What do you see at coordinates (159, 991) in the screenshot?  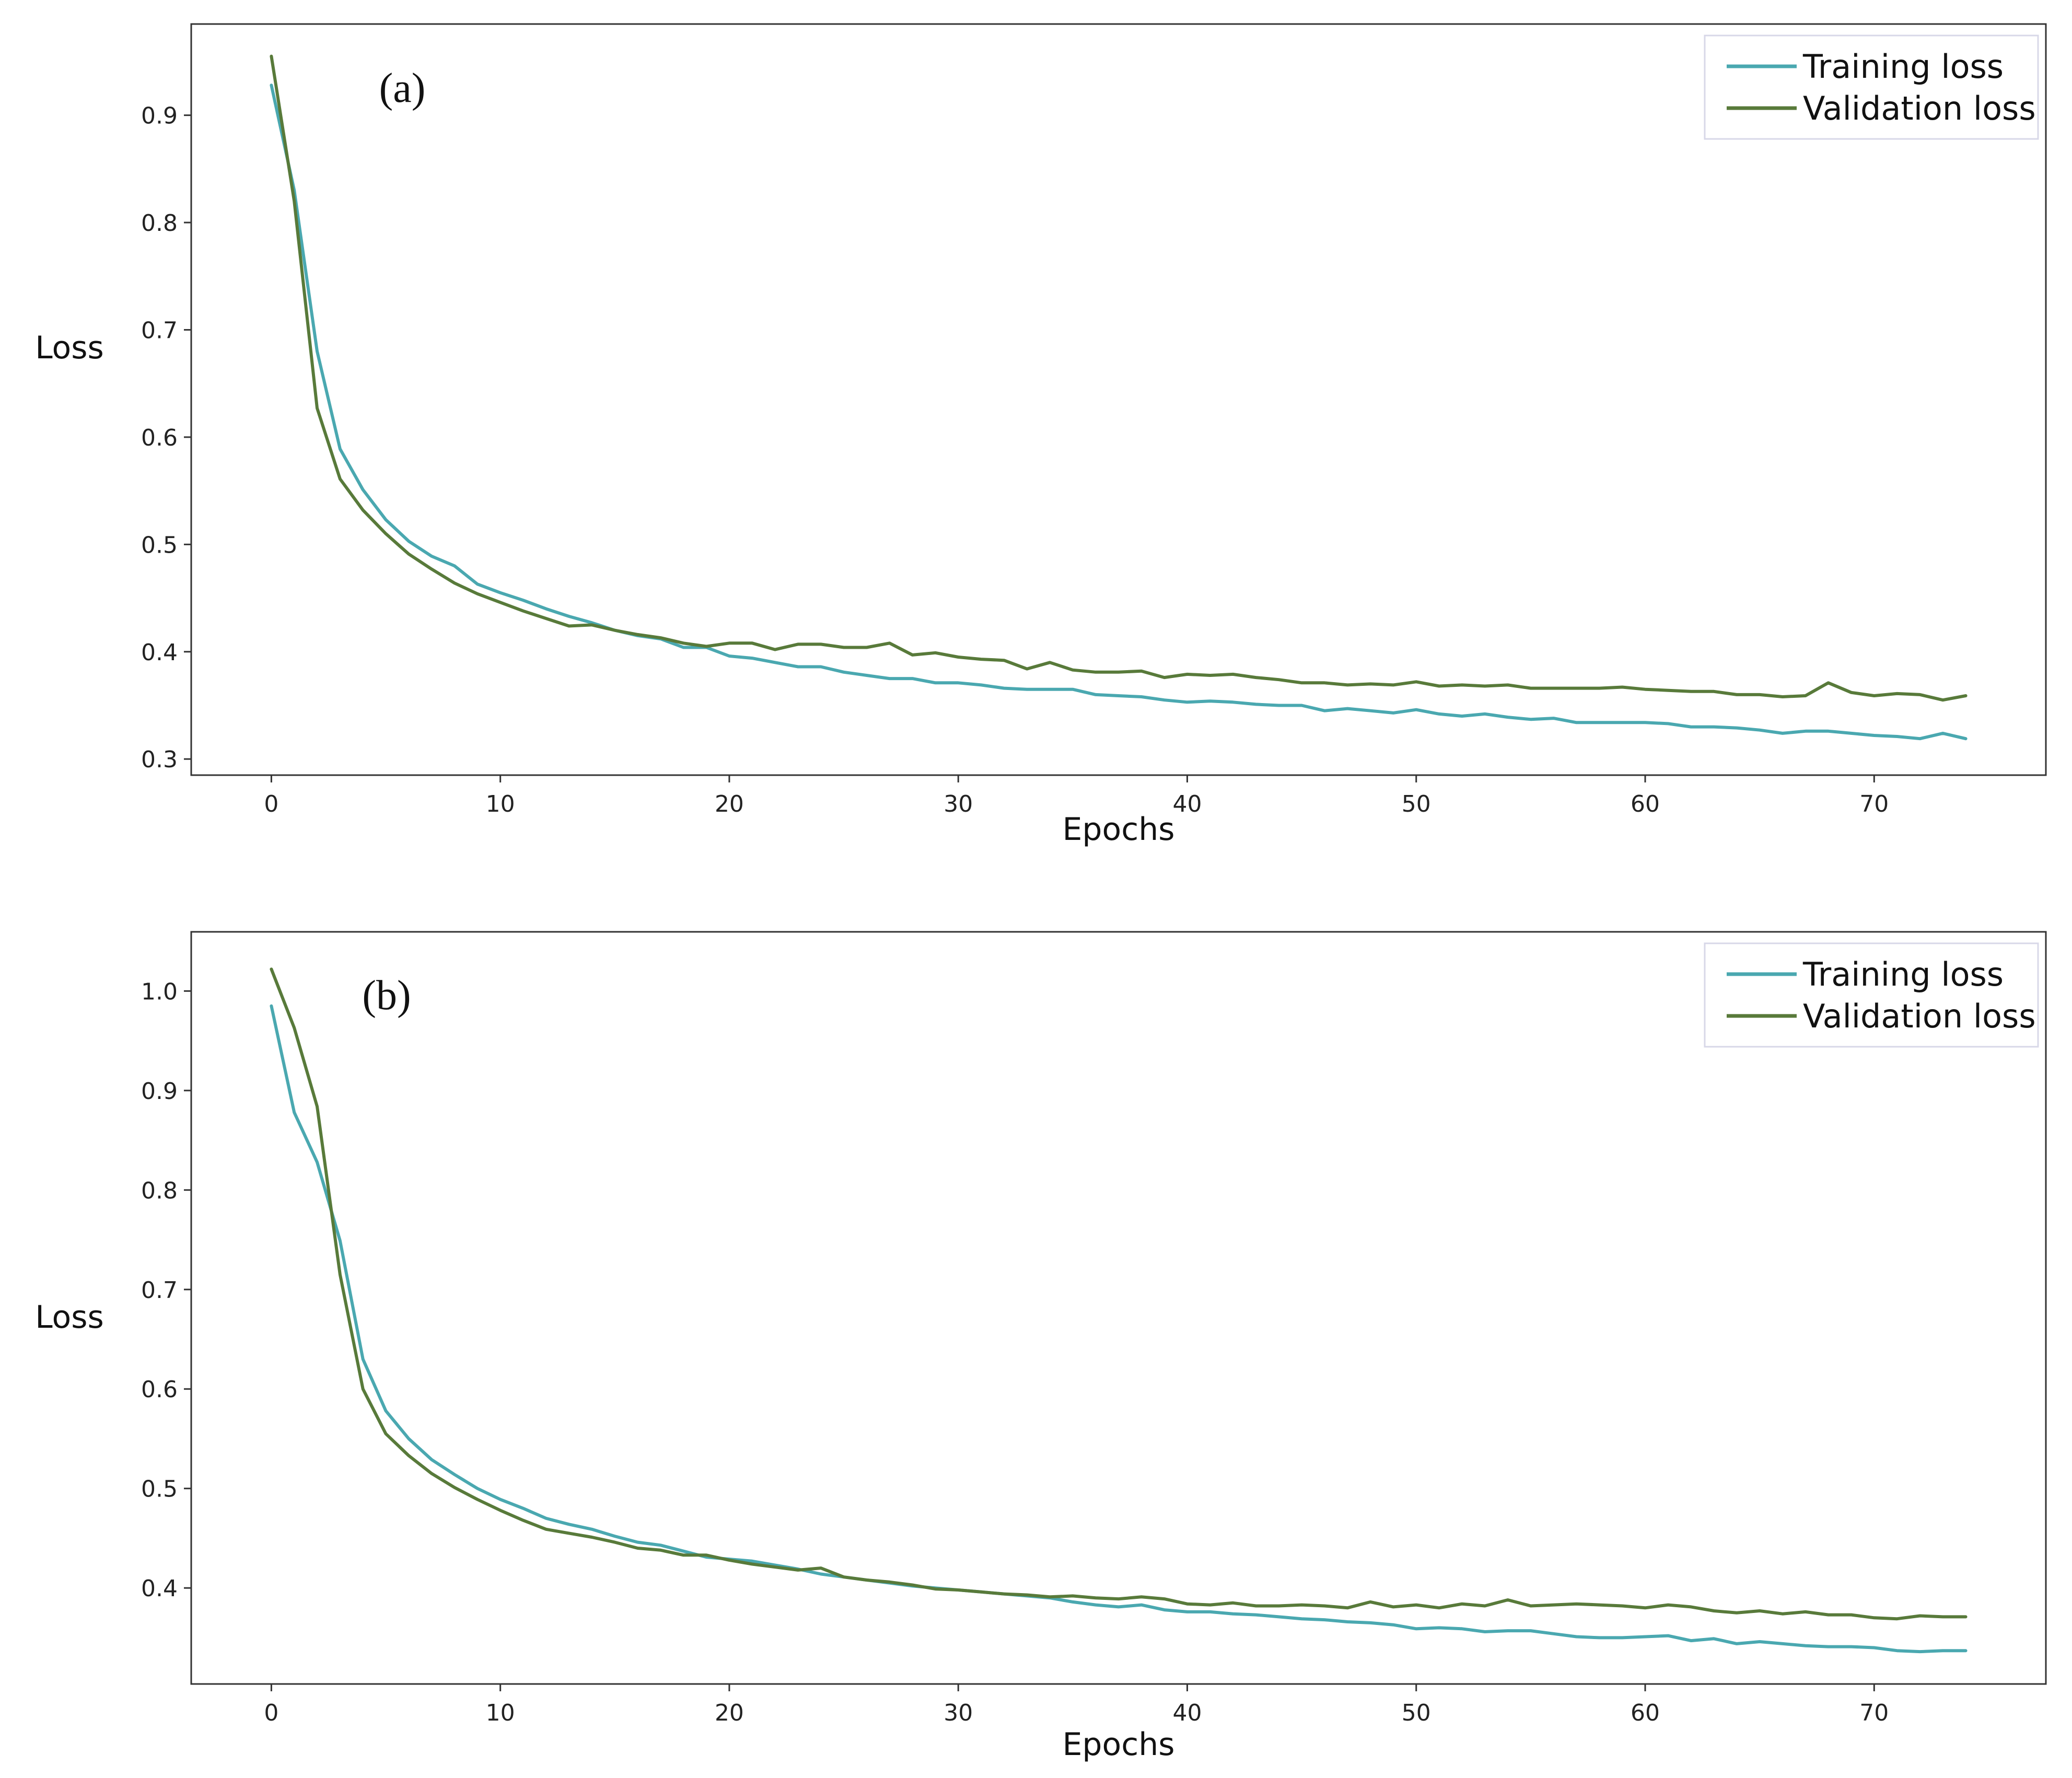 I see `y-tick-label: 1.0` at bounding box center [159, 991].